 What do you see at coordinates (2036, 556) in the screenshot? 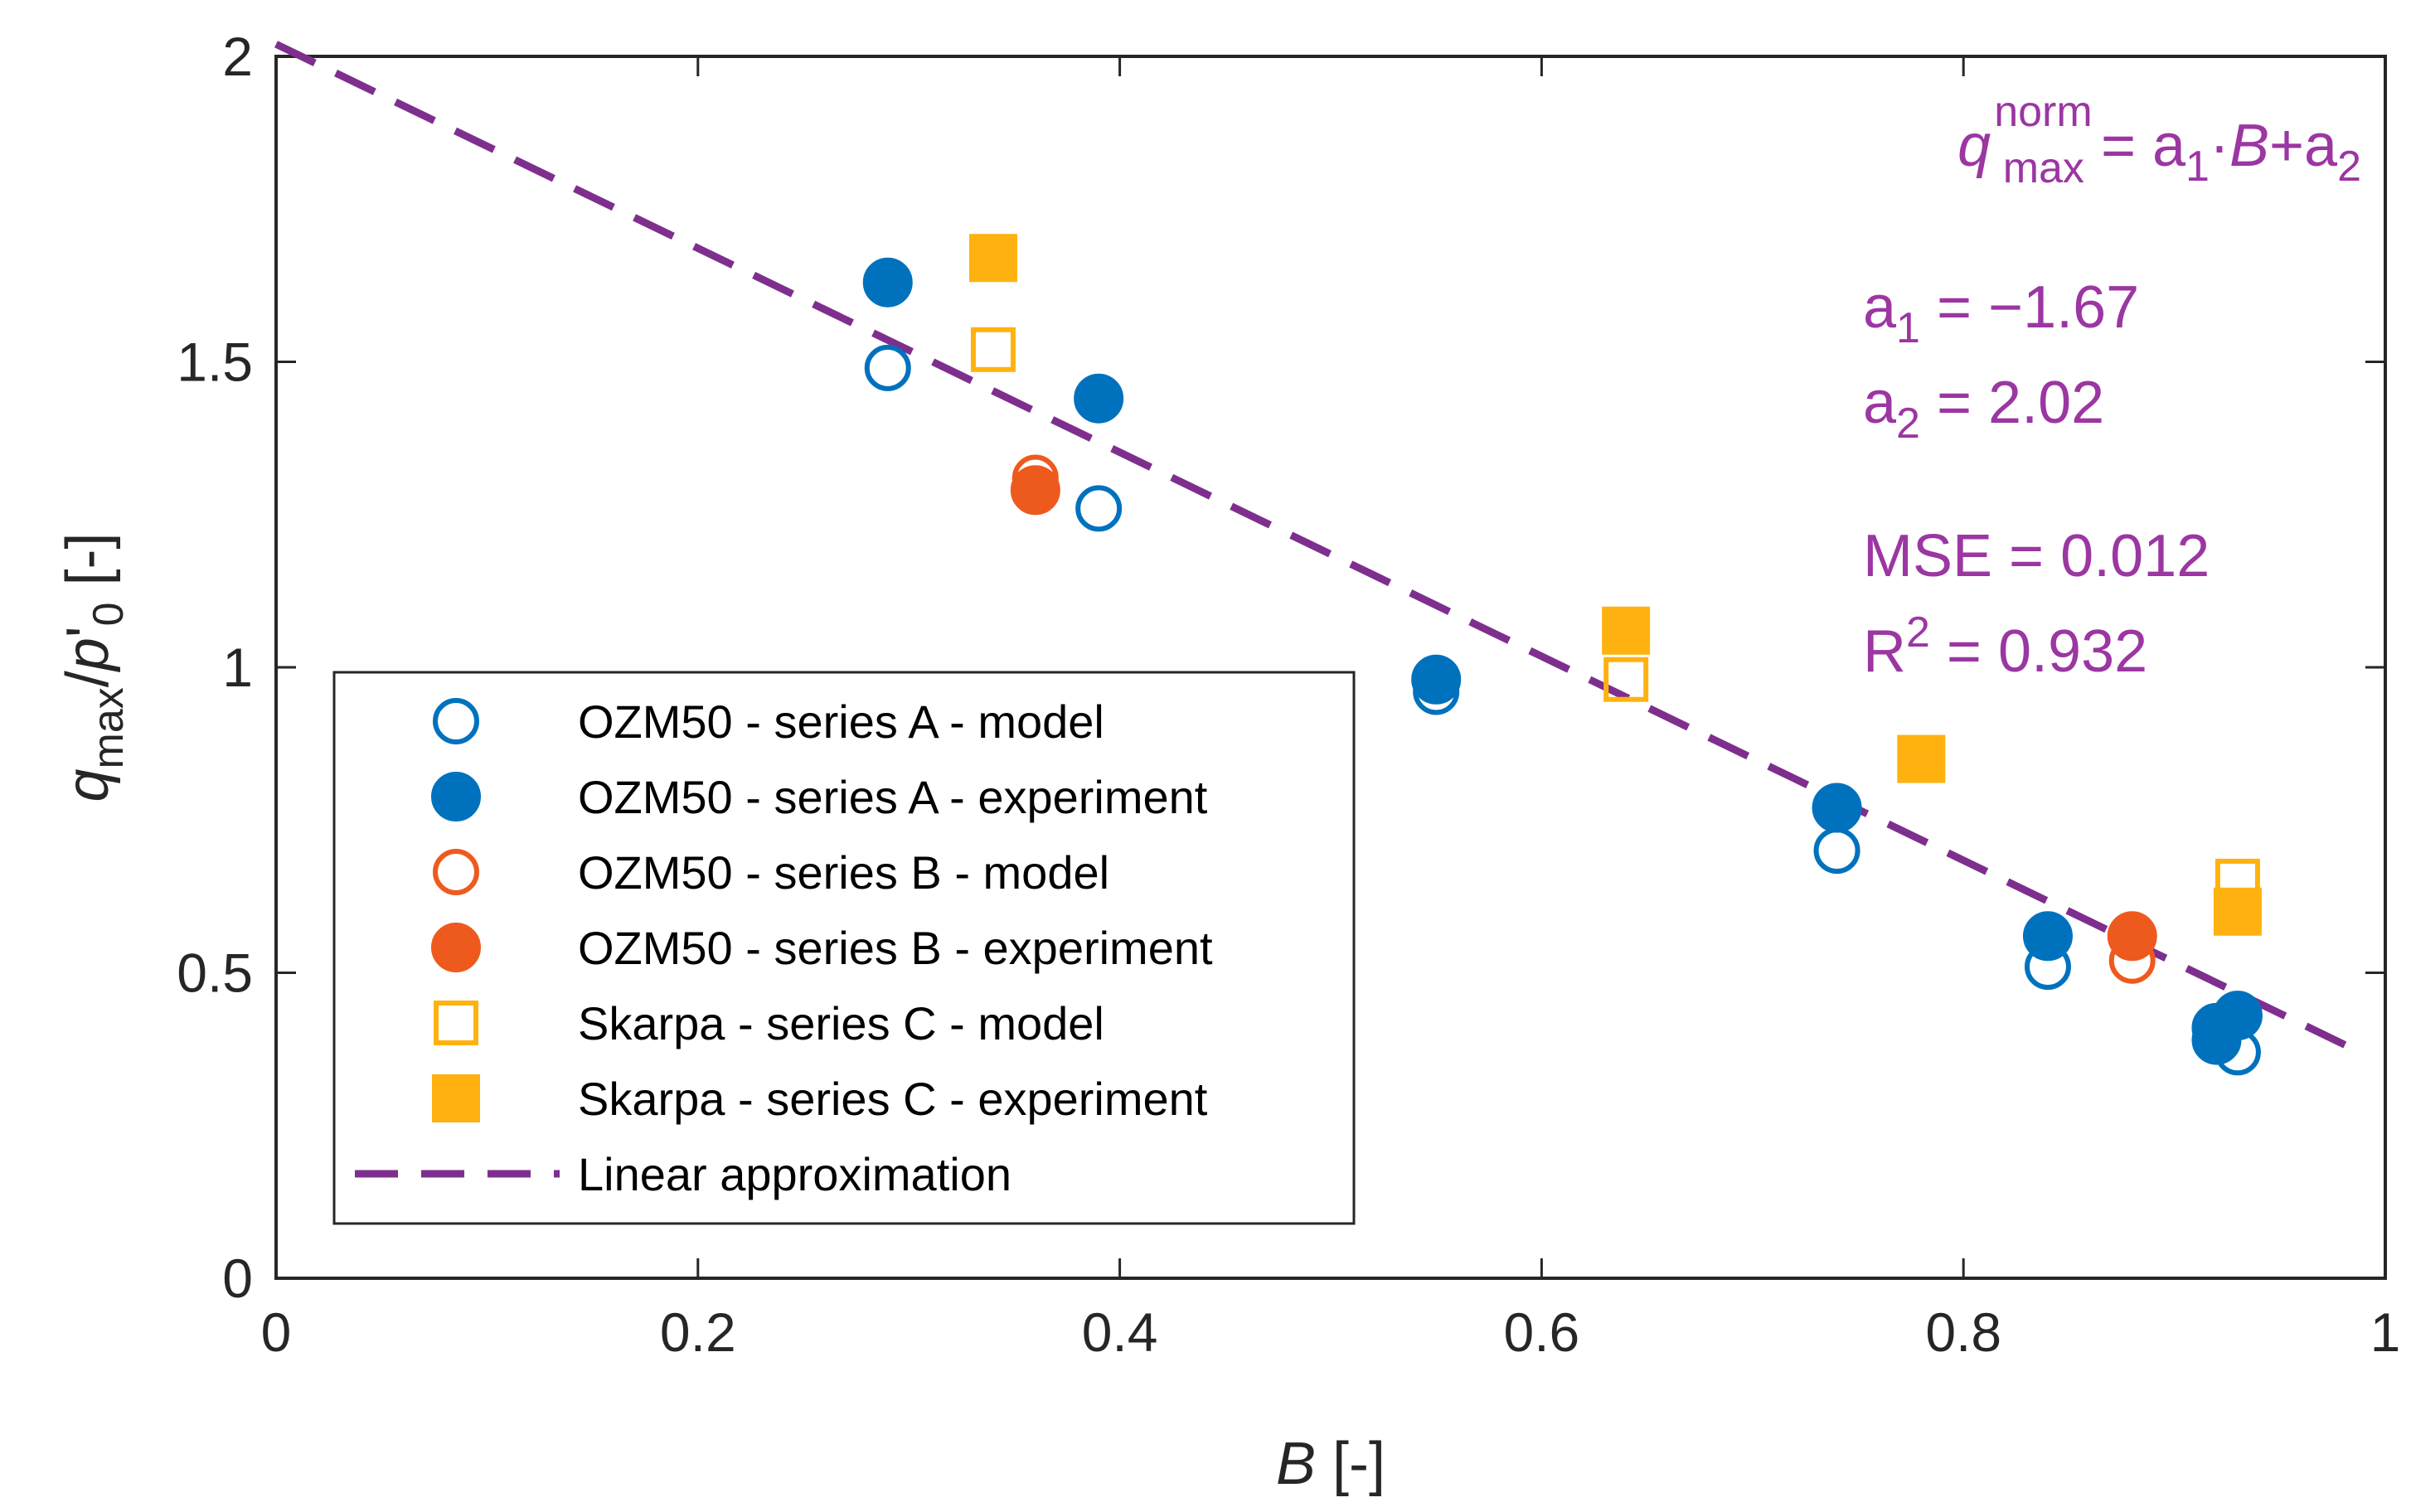
I see `mse-annotation: MSE = 0.012` at bounding box center [2036, 556].